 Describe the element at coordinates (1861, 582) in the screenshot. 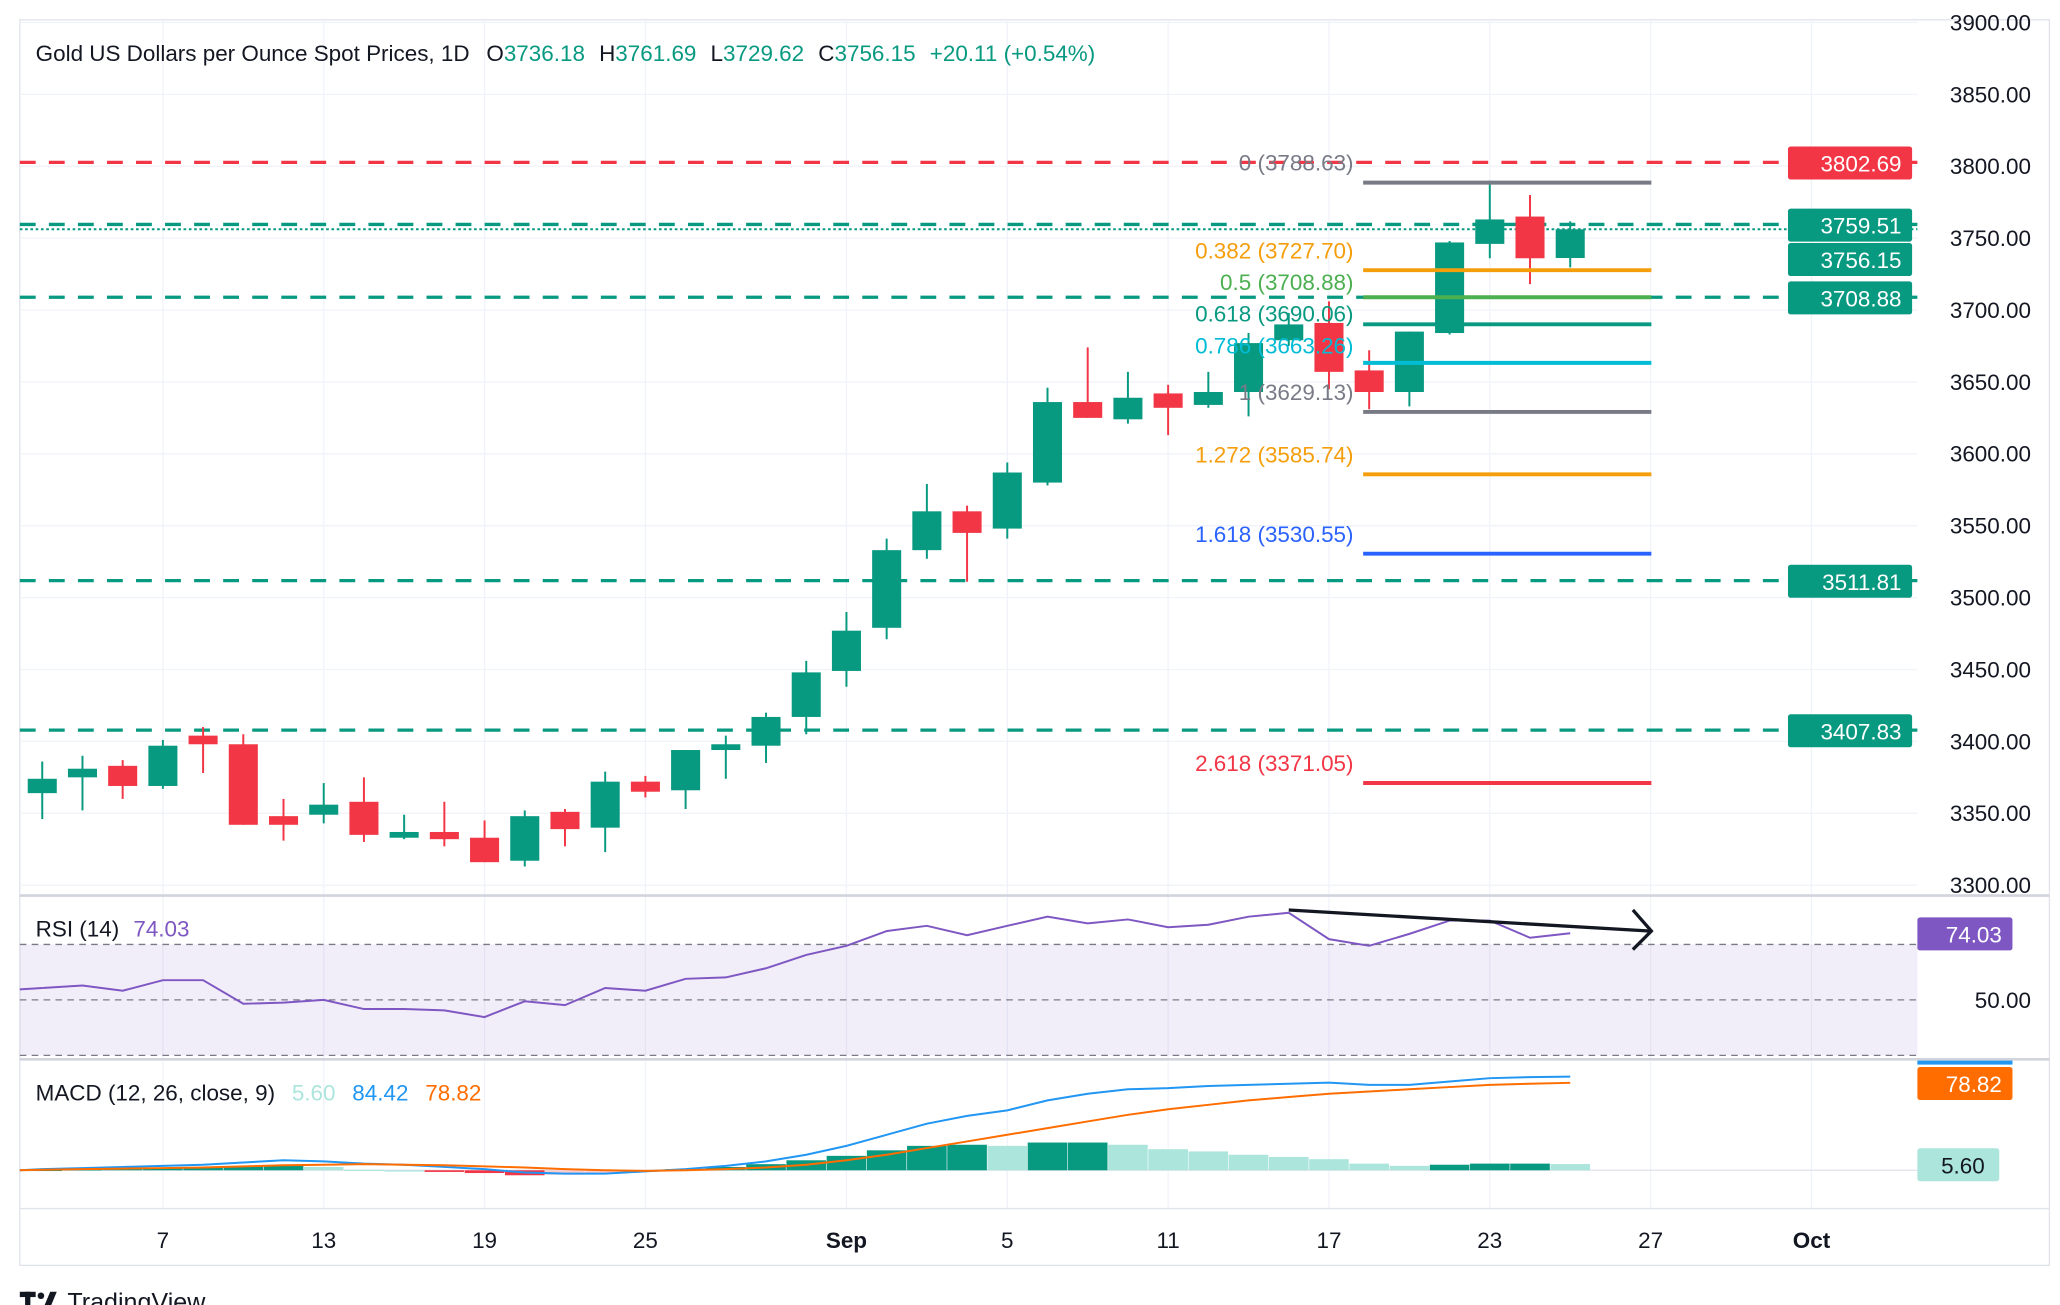

I see `price-axis-badge-label: 3511.81` at that location.